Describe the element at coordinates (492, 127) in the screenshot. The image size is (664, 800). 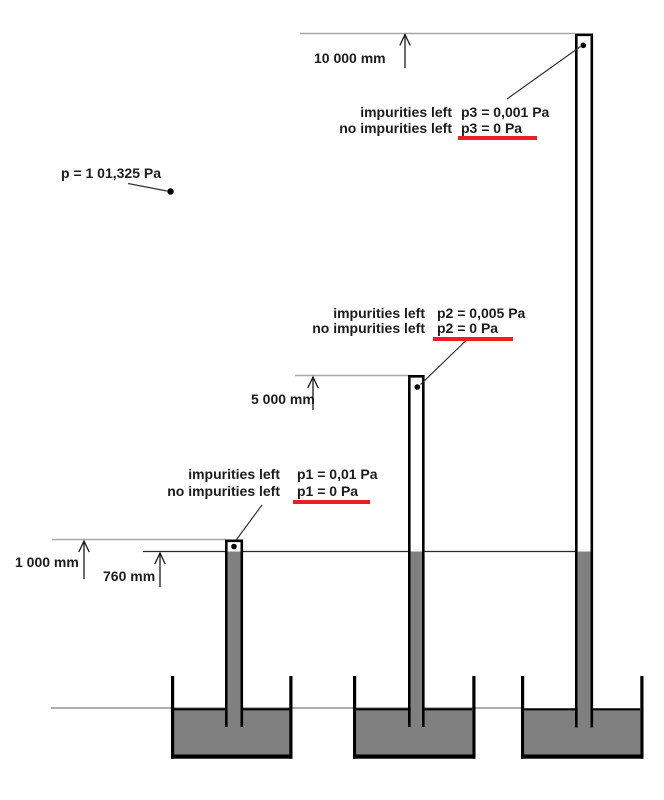
I see `tube3-no-impurities-value: p3 = 0 Pa` at that location.